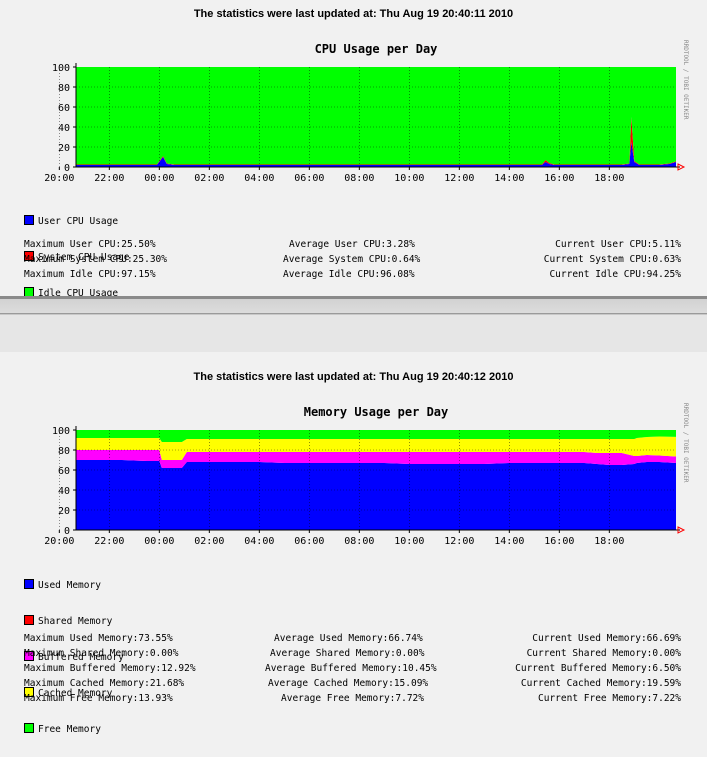  I want to click on legend-label: Shared Memory, so click(75, 621).